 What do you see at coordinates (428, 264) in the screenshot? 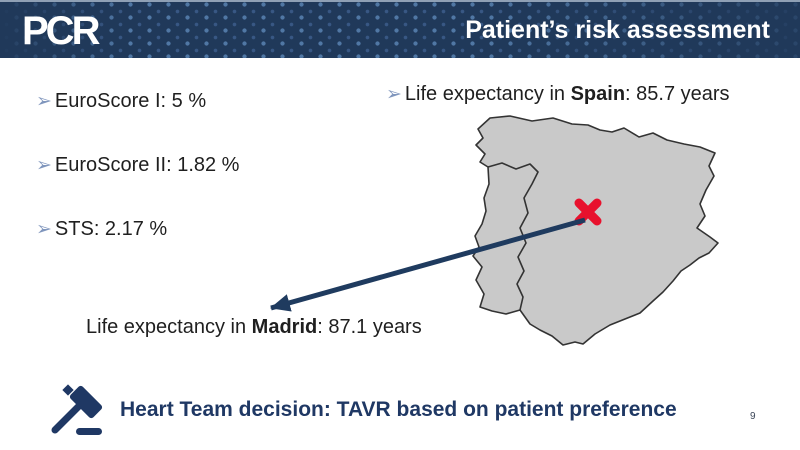
I see `madrid-pointer-arrow` at bounding box center [428, 264].